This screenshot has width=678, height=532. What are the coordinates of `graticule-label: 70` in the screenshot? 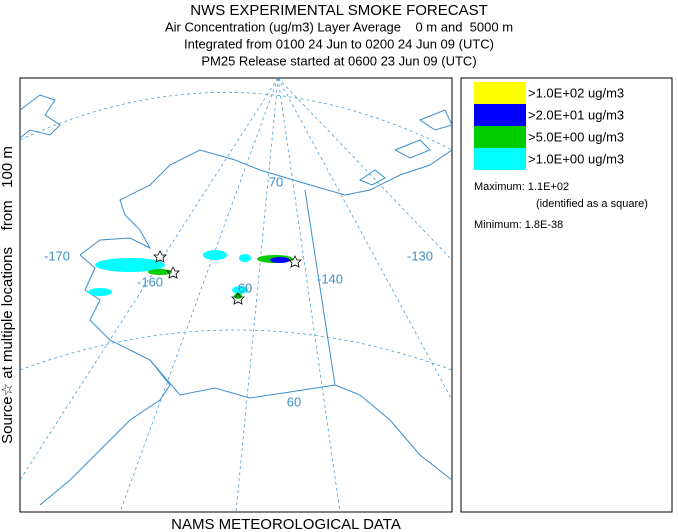 It's located at (276, 181).